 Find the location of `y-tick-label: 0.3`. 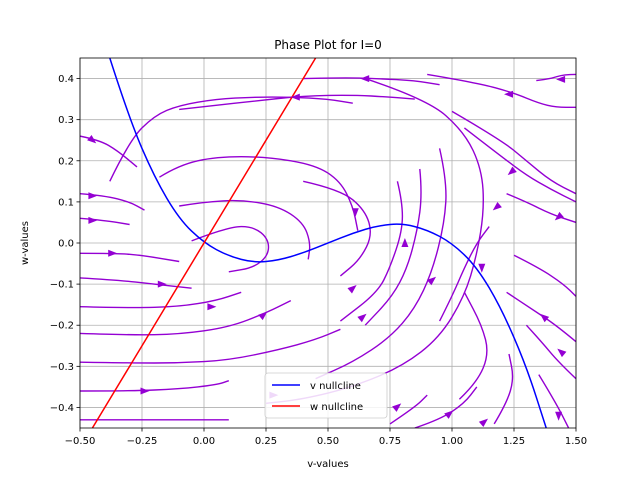

y-tick-label: 0.3 is located at coordinates (66, 120).